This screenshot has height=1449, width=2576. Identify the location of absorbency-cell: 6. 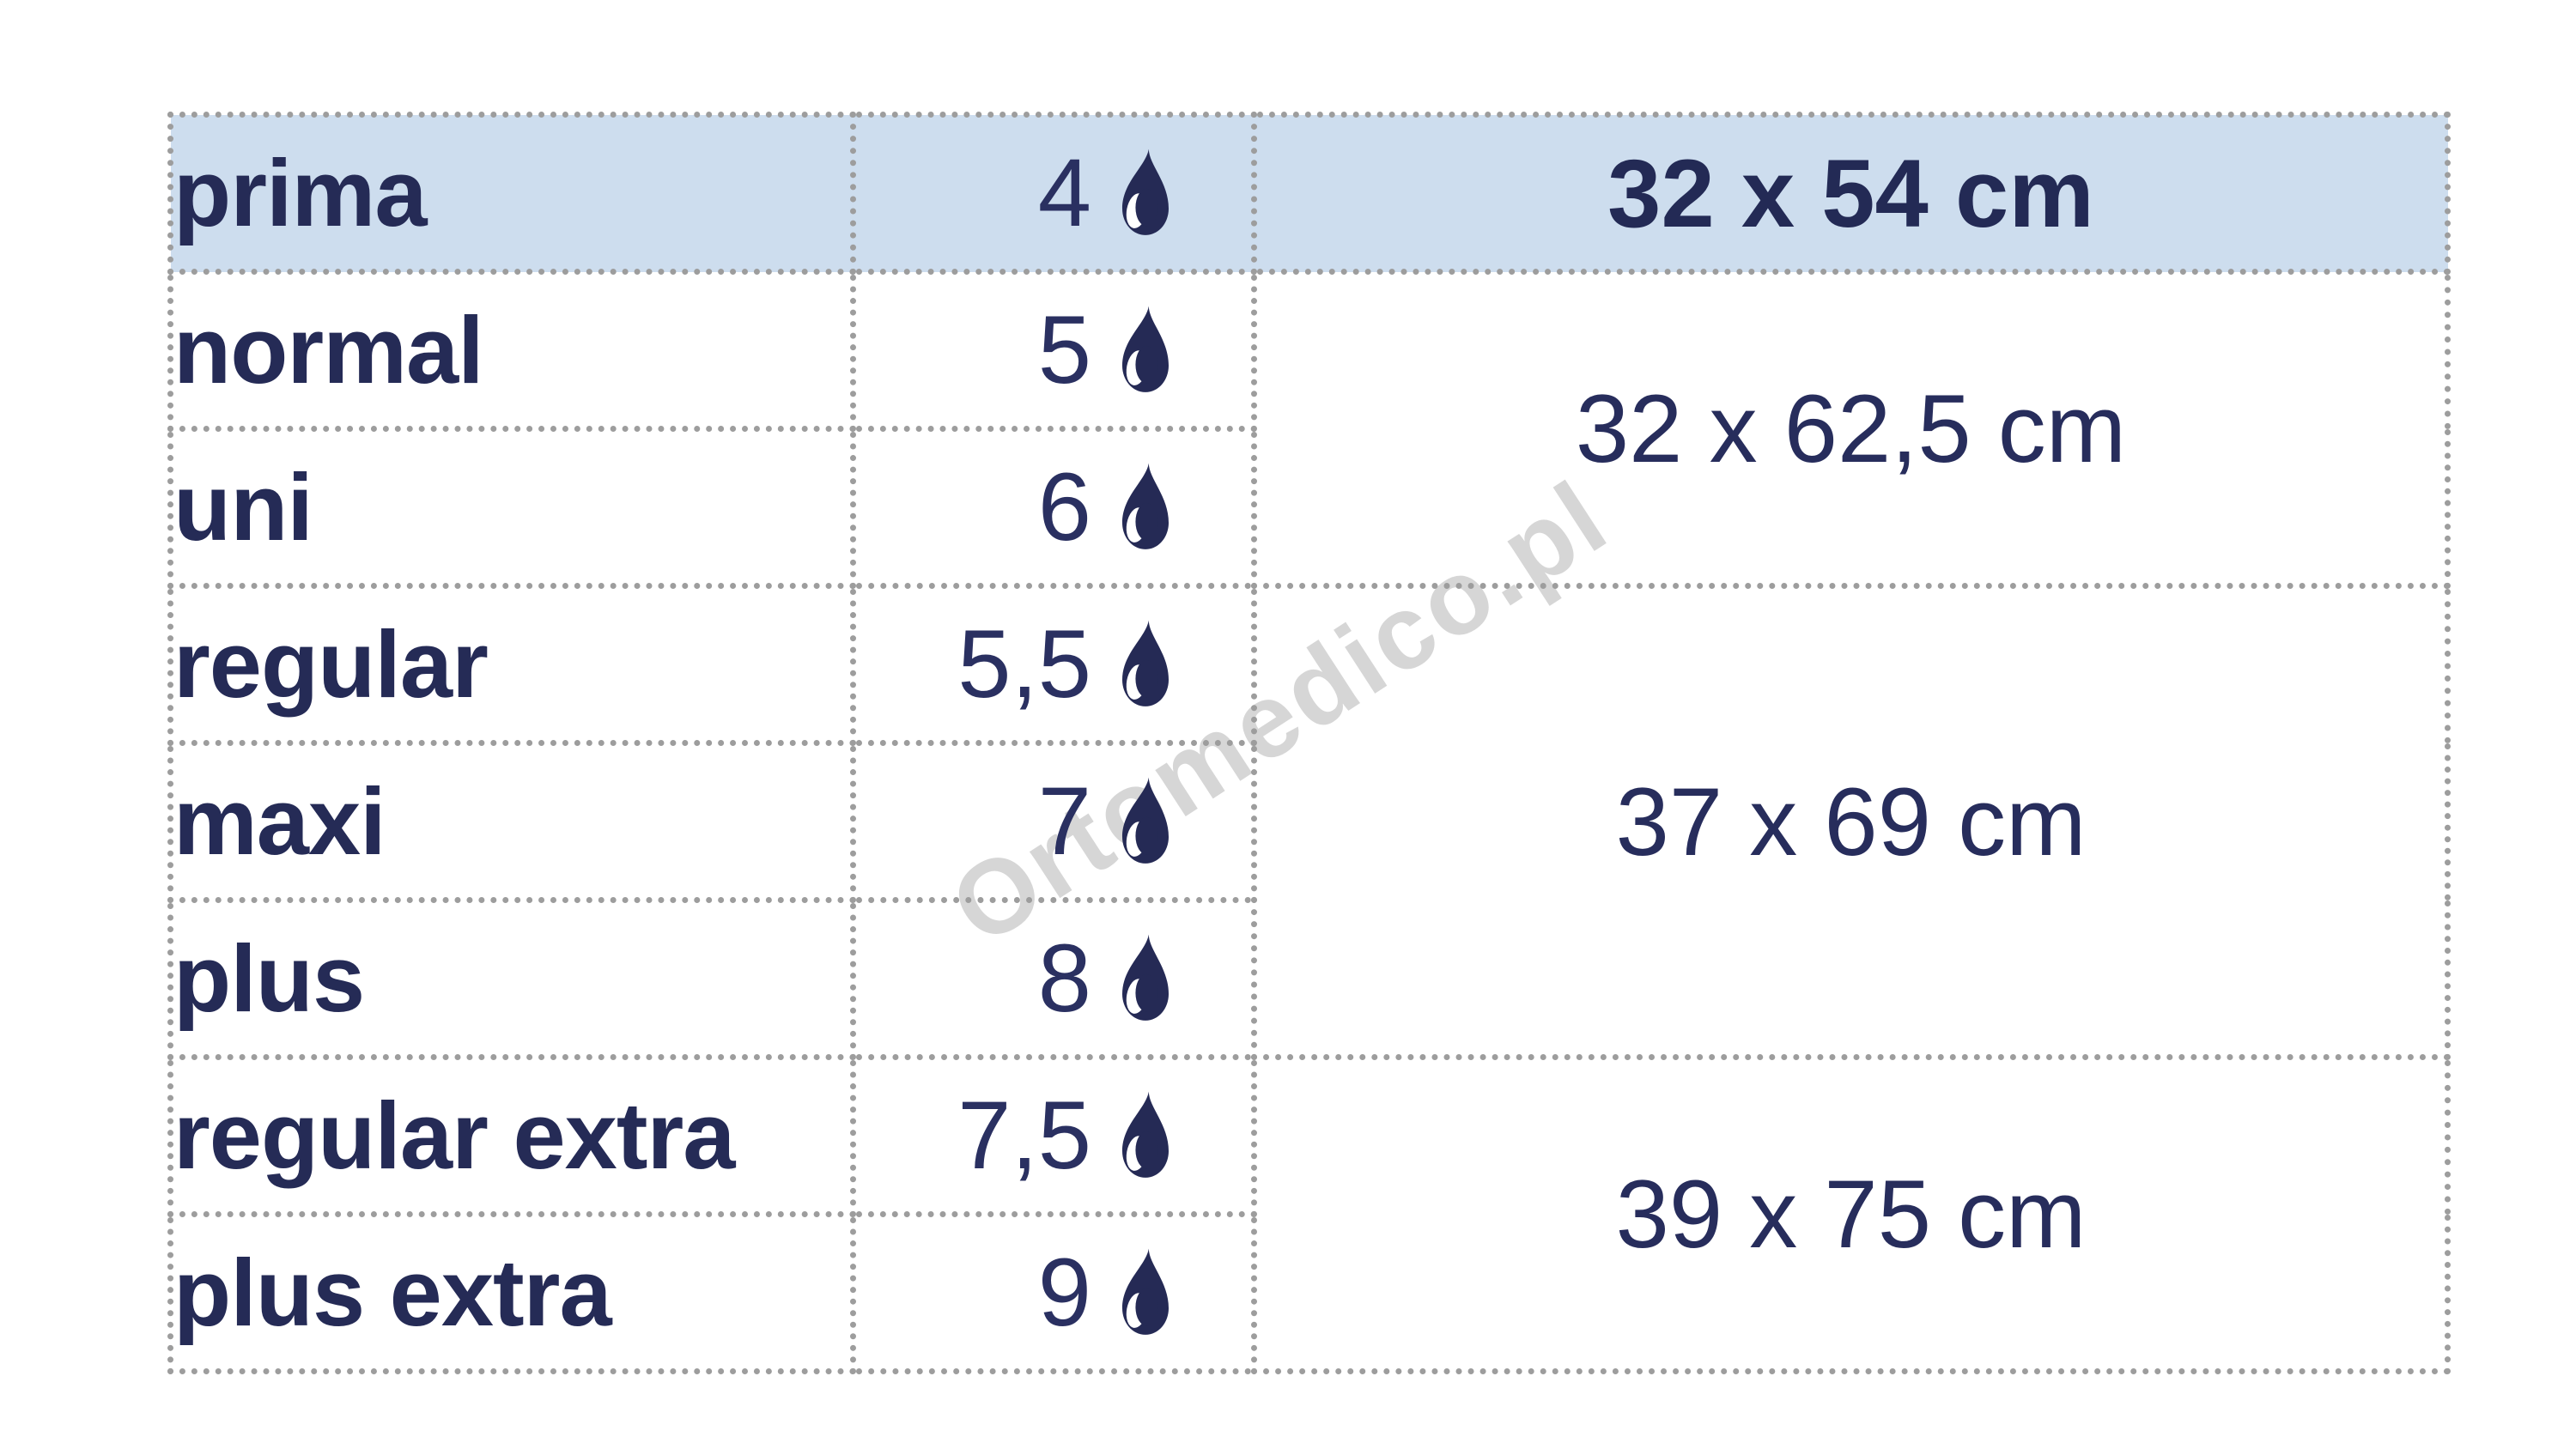
(1053, 507).